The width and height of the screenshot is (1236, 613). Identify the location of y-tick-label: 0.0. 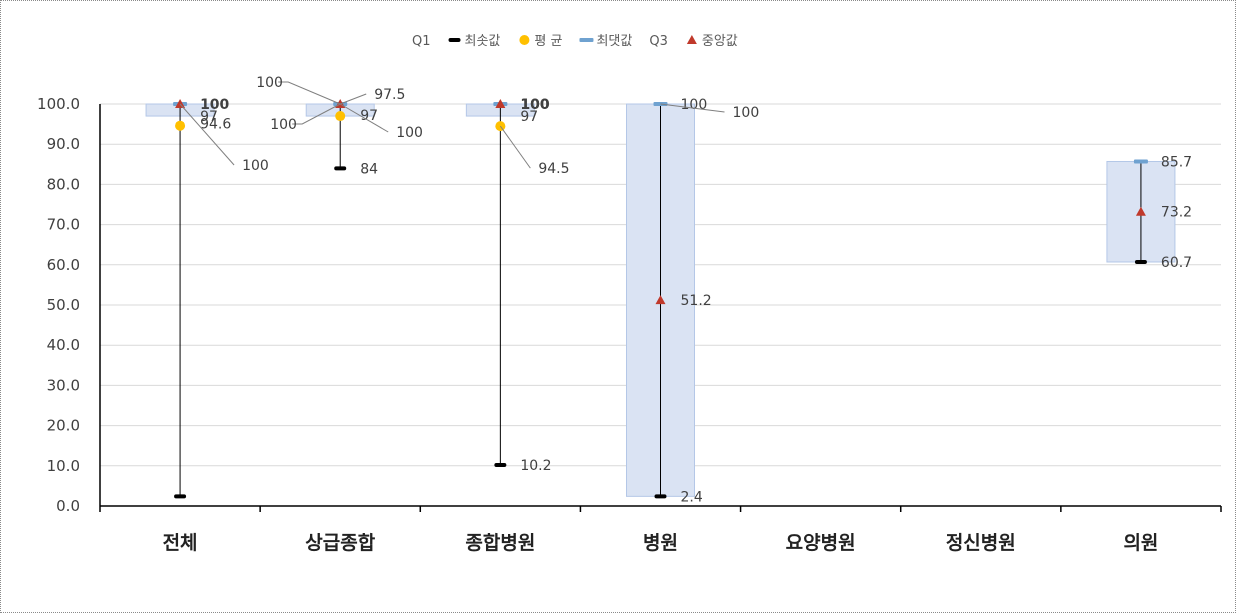
(68, 506).